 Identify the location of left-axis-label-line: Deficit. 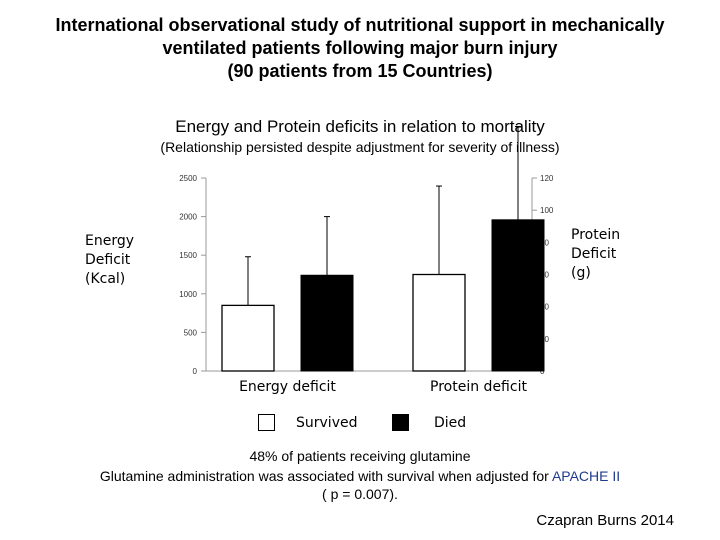
(108, 260).